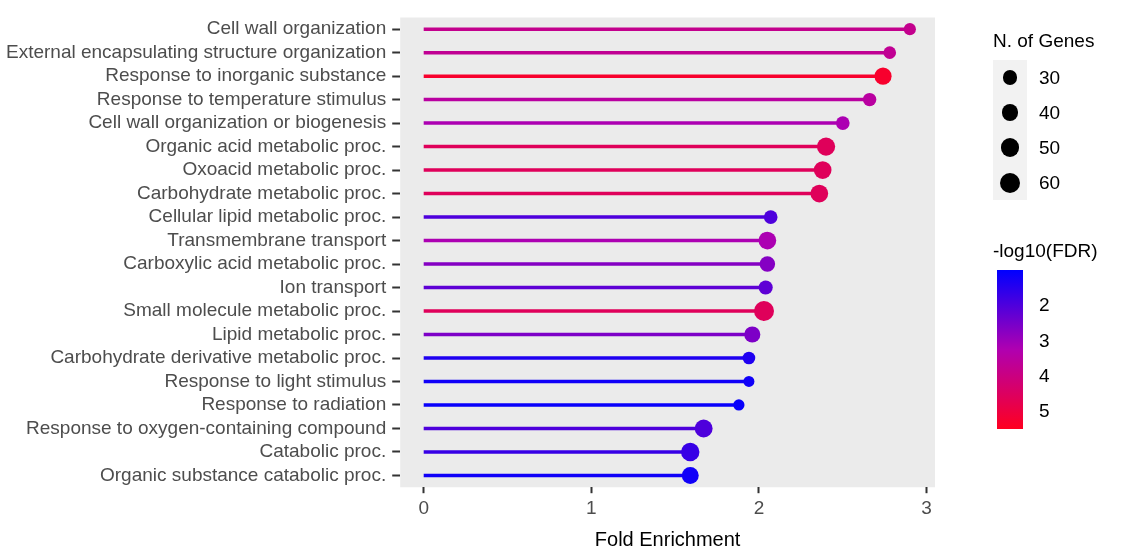  Describe the element at coordinates (759, 507) in the screenshot. I see `x-tick-label: 2` at that location.